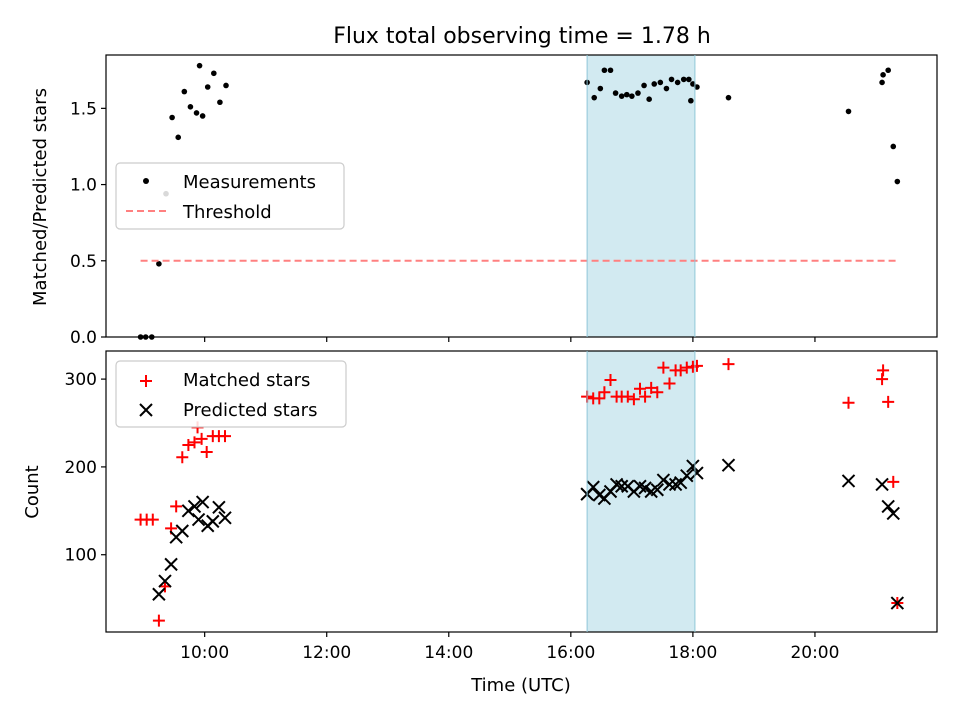 Image resolution: width=960 pixels, height=720 pixels. Describe the element at coordinates (520, 685) in the screenshot. I see `x-axis-label: Time (UTC)` at that location.